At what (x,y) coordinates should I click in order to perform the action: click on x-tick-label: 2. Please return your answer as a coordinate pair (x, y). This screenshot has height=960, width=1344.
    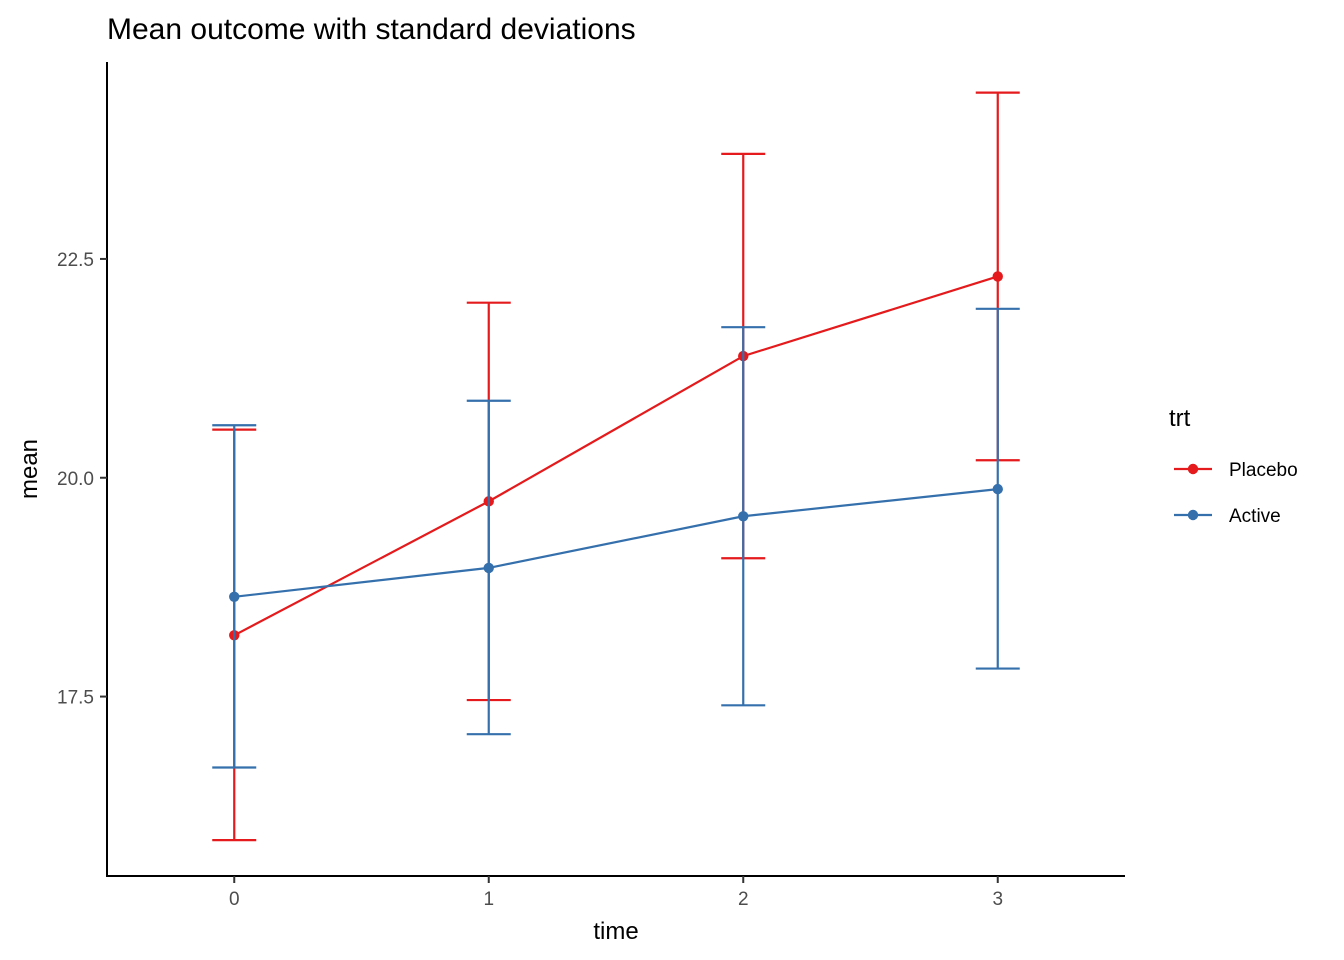
    Looking at the image, I should click on (743, 899).